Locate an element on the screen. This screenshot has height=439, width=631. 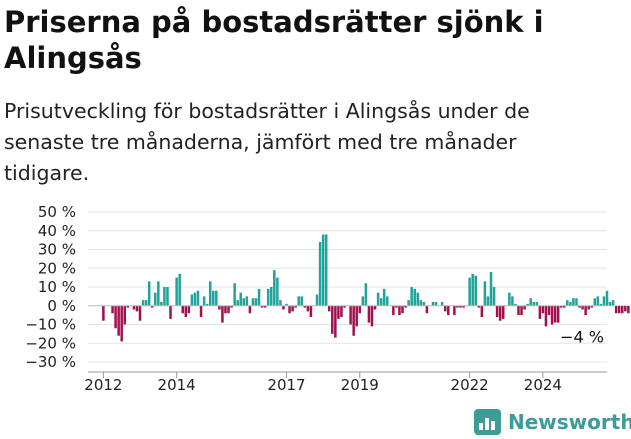
y-tick-label: 0 % is located at coordinates (61, 306).